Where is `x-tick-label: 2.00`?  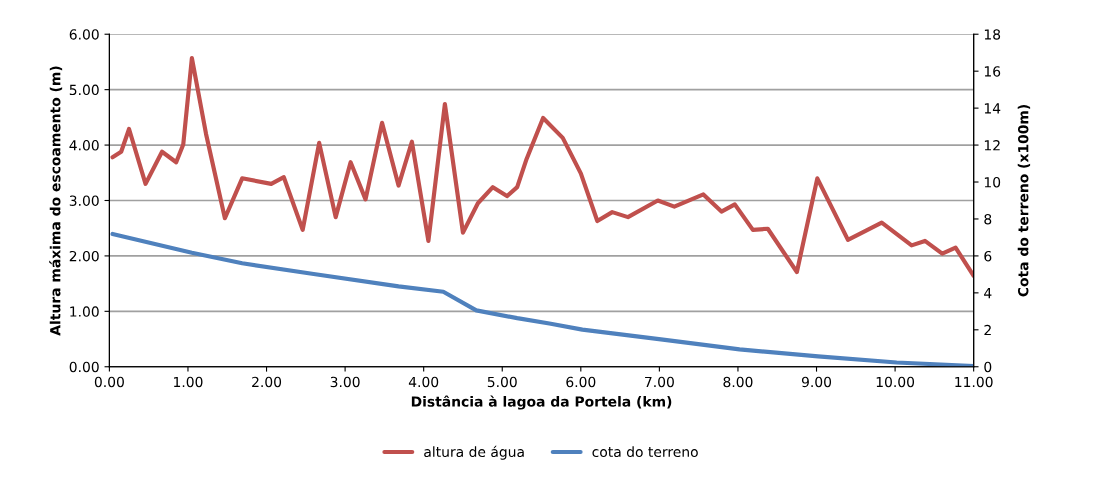
x-tick-label: 2.00 is located at coordinates (267, 382).